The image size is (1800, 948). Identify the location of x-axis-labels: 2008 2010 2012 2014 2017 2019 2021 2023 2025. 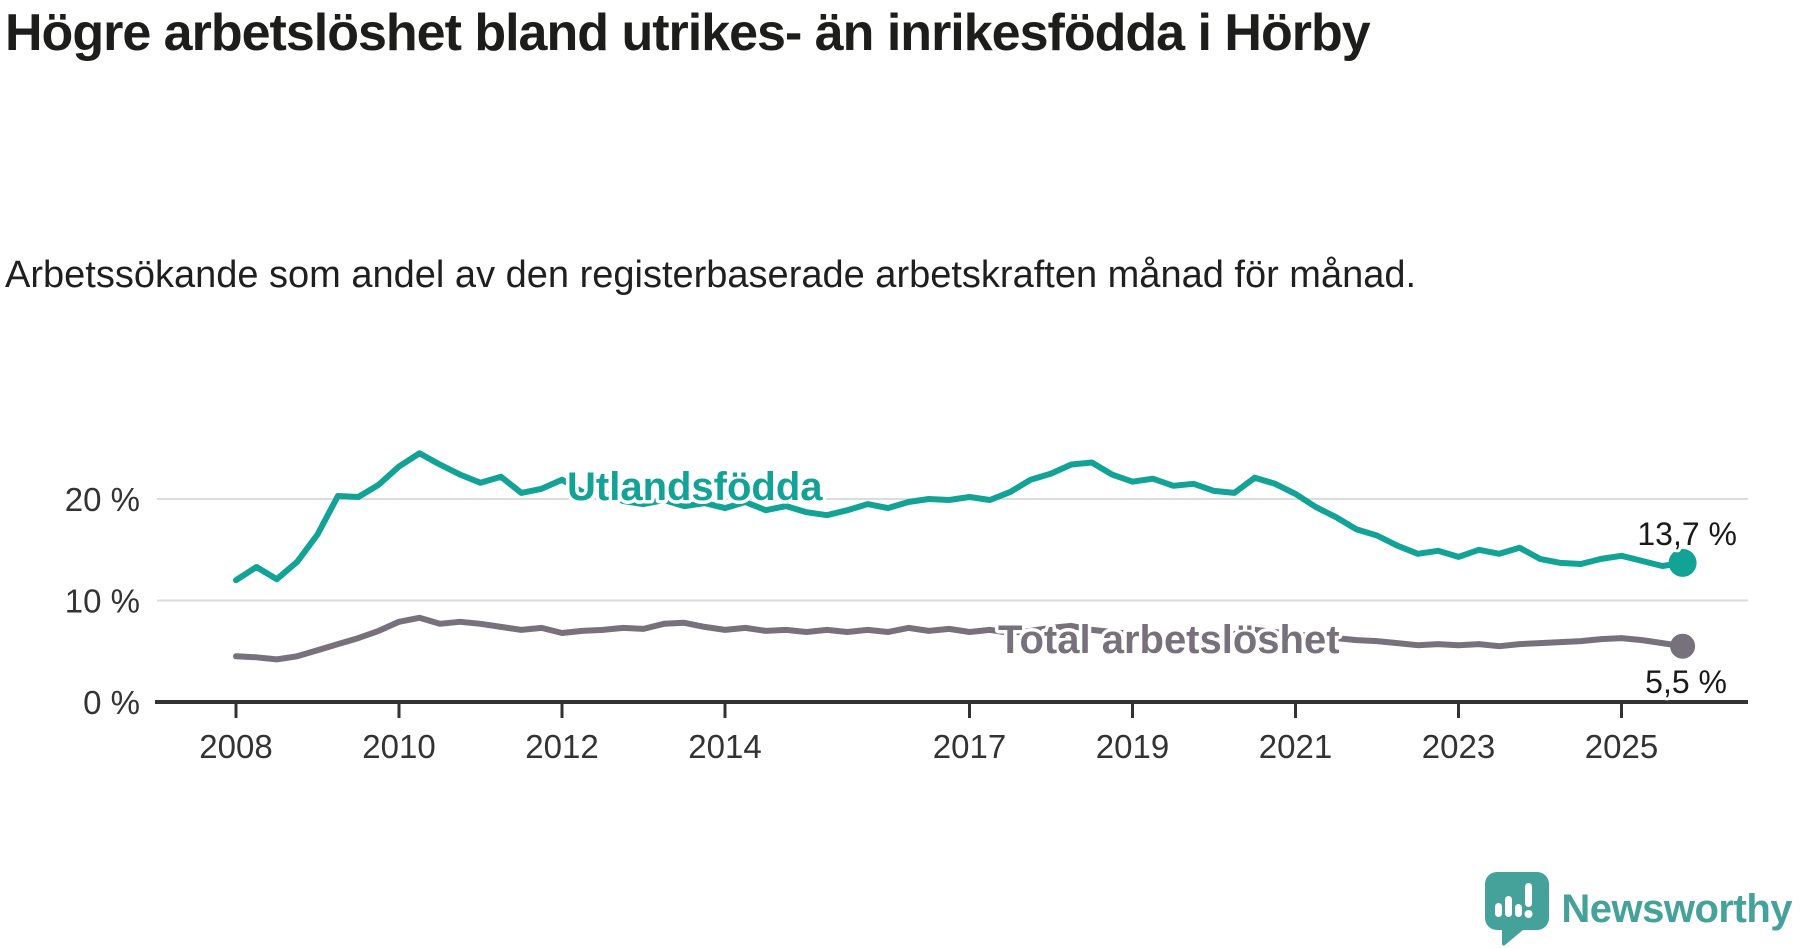
(928, 746).